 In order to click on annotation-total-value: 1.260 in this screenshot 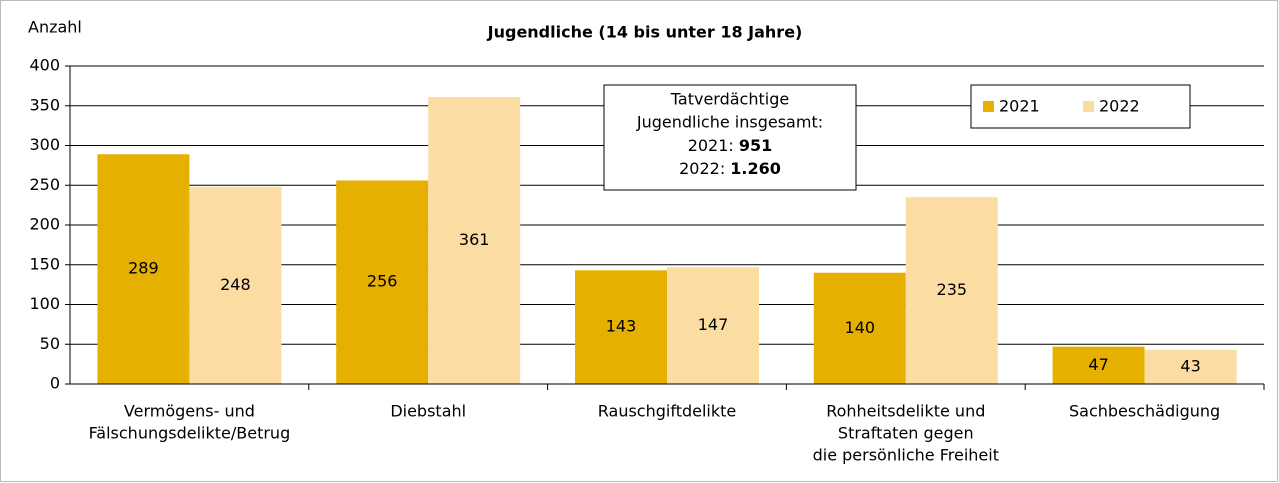, I will do `click(755, 168)`.